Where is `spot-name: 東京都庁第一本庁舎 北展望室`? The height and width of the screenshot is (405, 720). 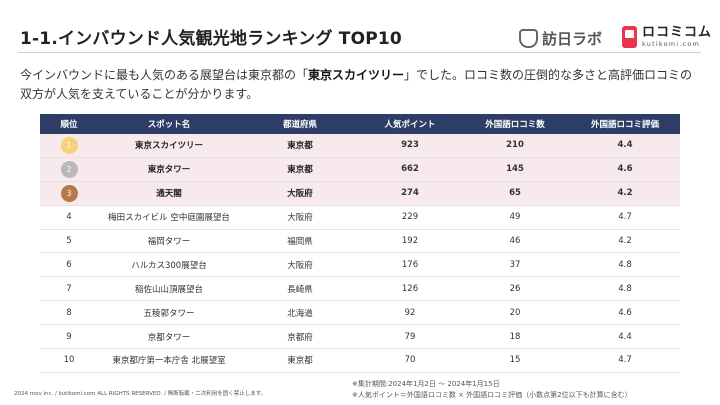
spot-name: 東京都庁第一本庁舎 北展望室 is located at coordinates (169, 360).